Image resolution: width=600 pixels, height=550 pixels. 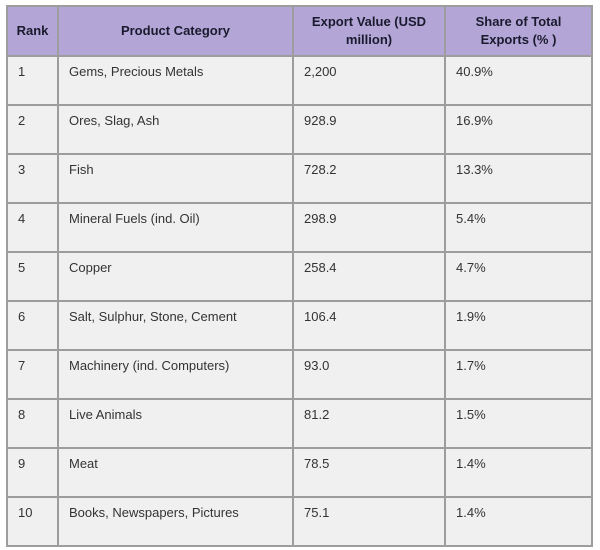 What do you see at coordinates (369, 423) in the screenshot?
I see `value-cell: 81.2` at bounding box center [369, 423].